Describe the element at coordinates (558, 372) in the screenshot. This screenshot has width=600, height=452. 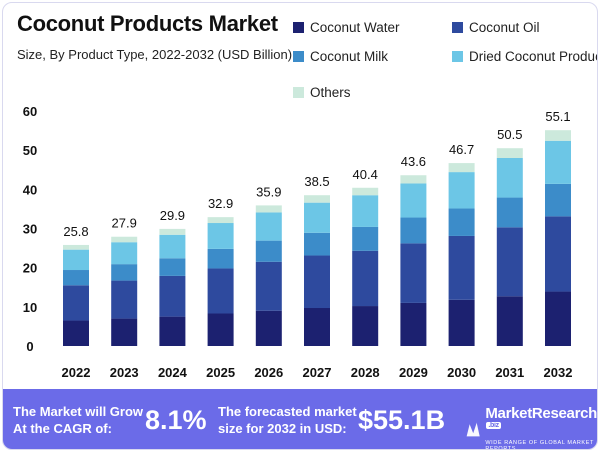
I see `x-tick-label: 2032` at that location.